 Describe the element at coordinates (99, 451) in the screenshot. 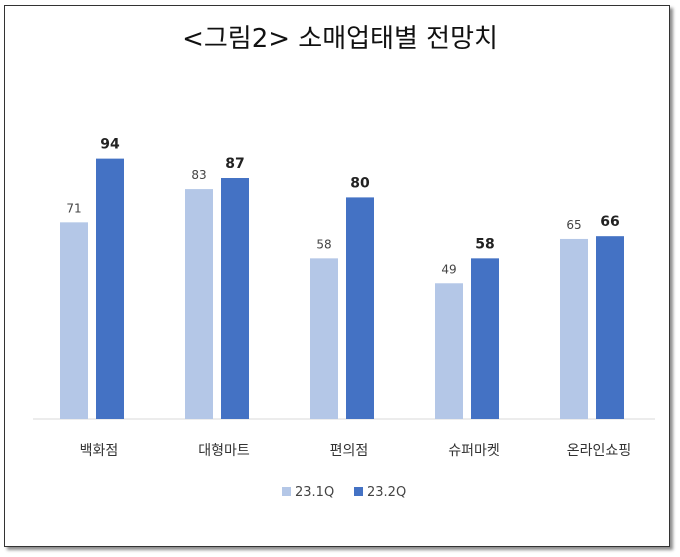

I see `category-label: 백화점` at that location.